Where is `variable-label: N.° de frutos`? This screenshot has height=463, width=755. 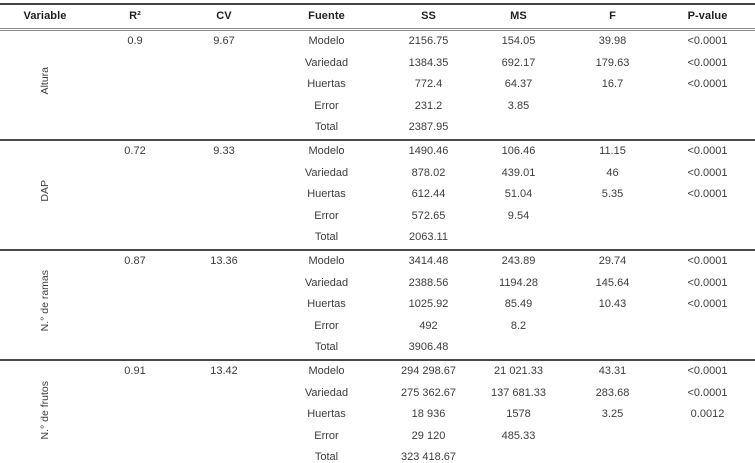
variable-label: N.° de frutos is located at coordinates (44, 410).